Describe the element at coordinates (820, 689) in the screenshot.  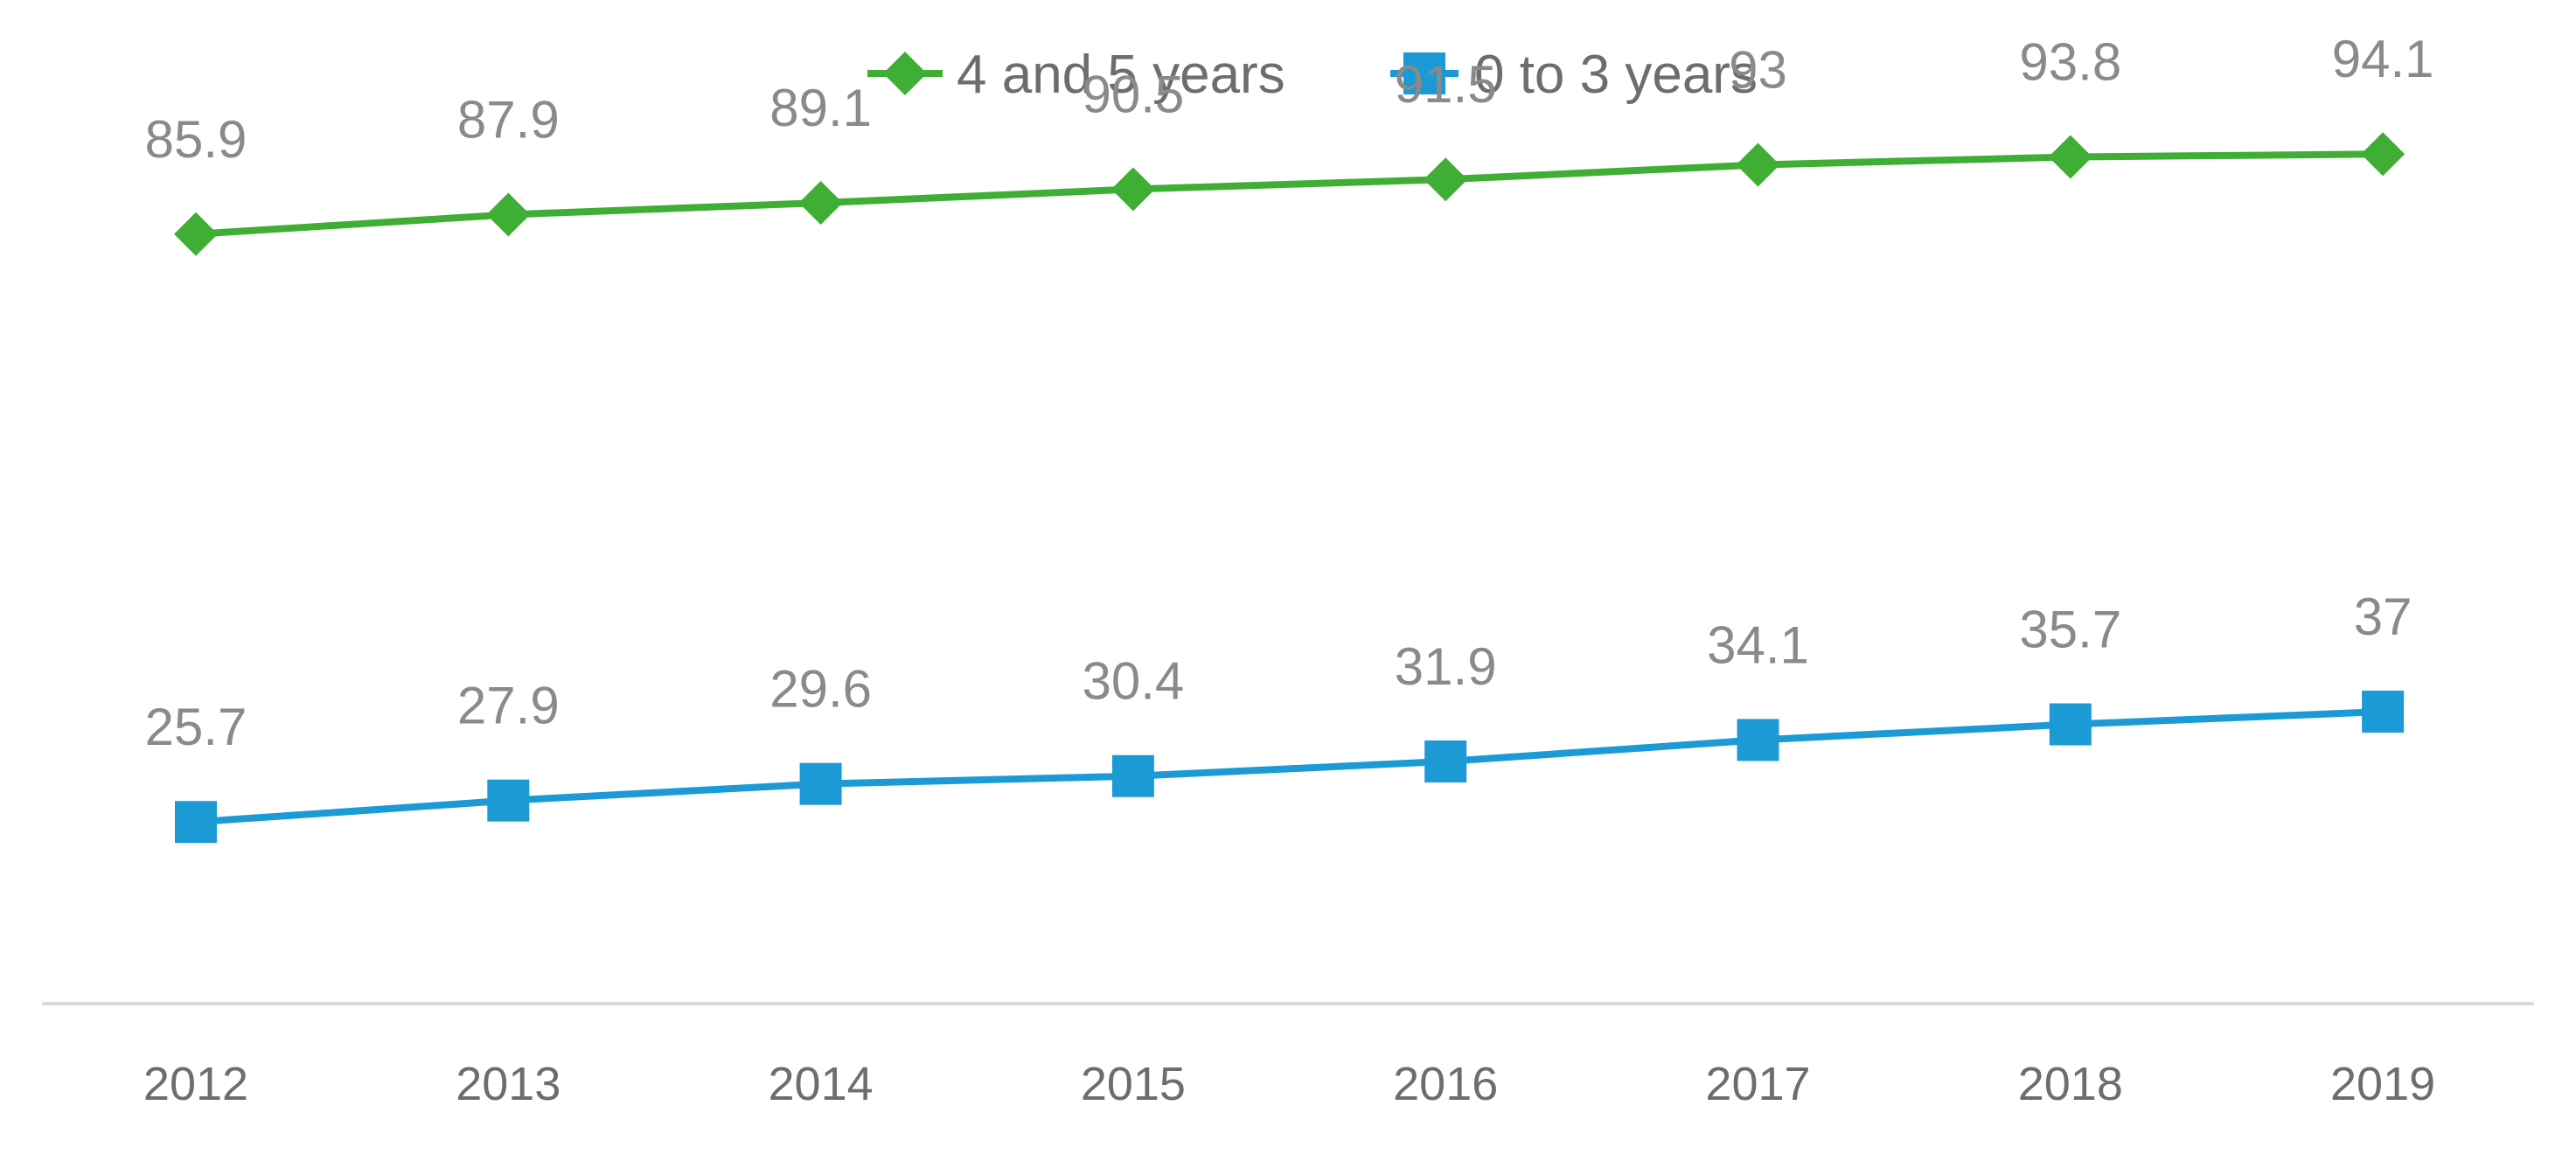
I see `data-label: 29.6` at that location.